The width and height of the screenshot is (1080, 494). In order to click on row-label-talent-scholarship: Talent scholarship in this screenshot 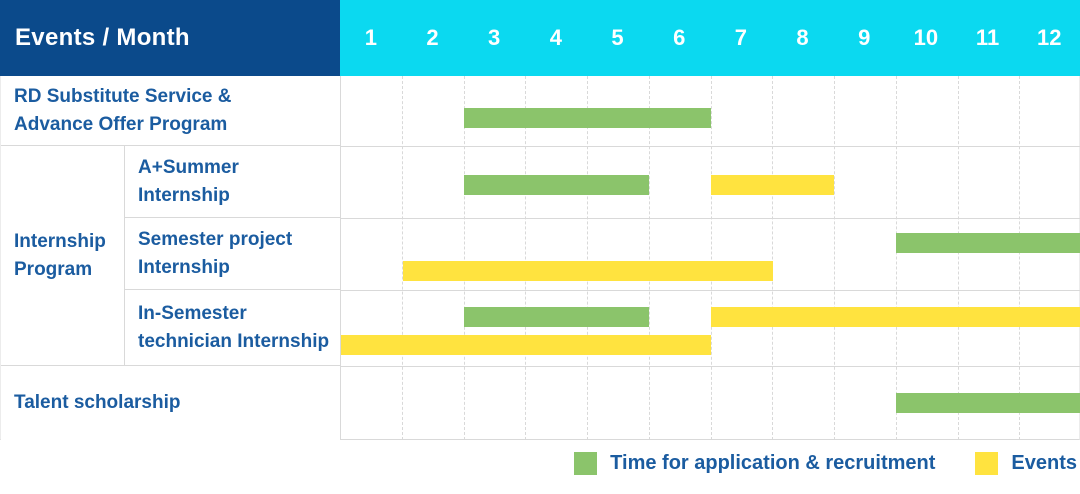, I will do `click(171, 403)`.